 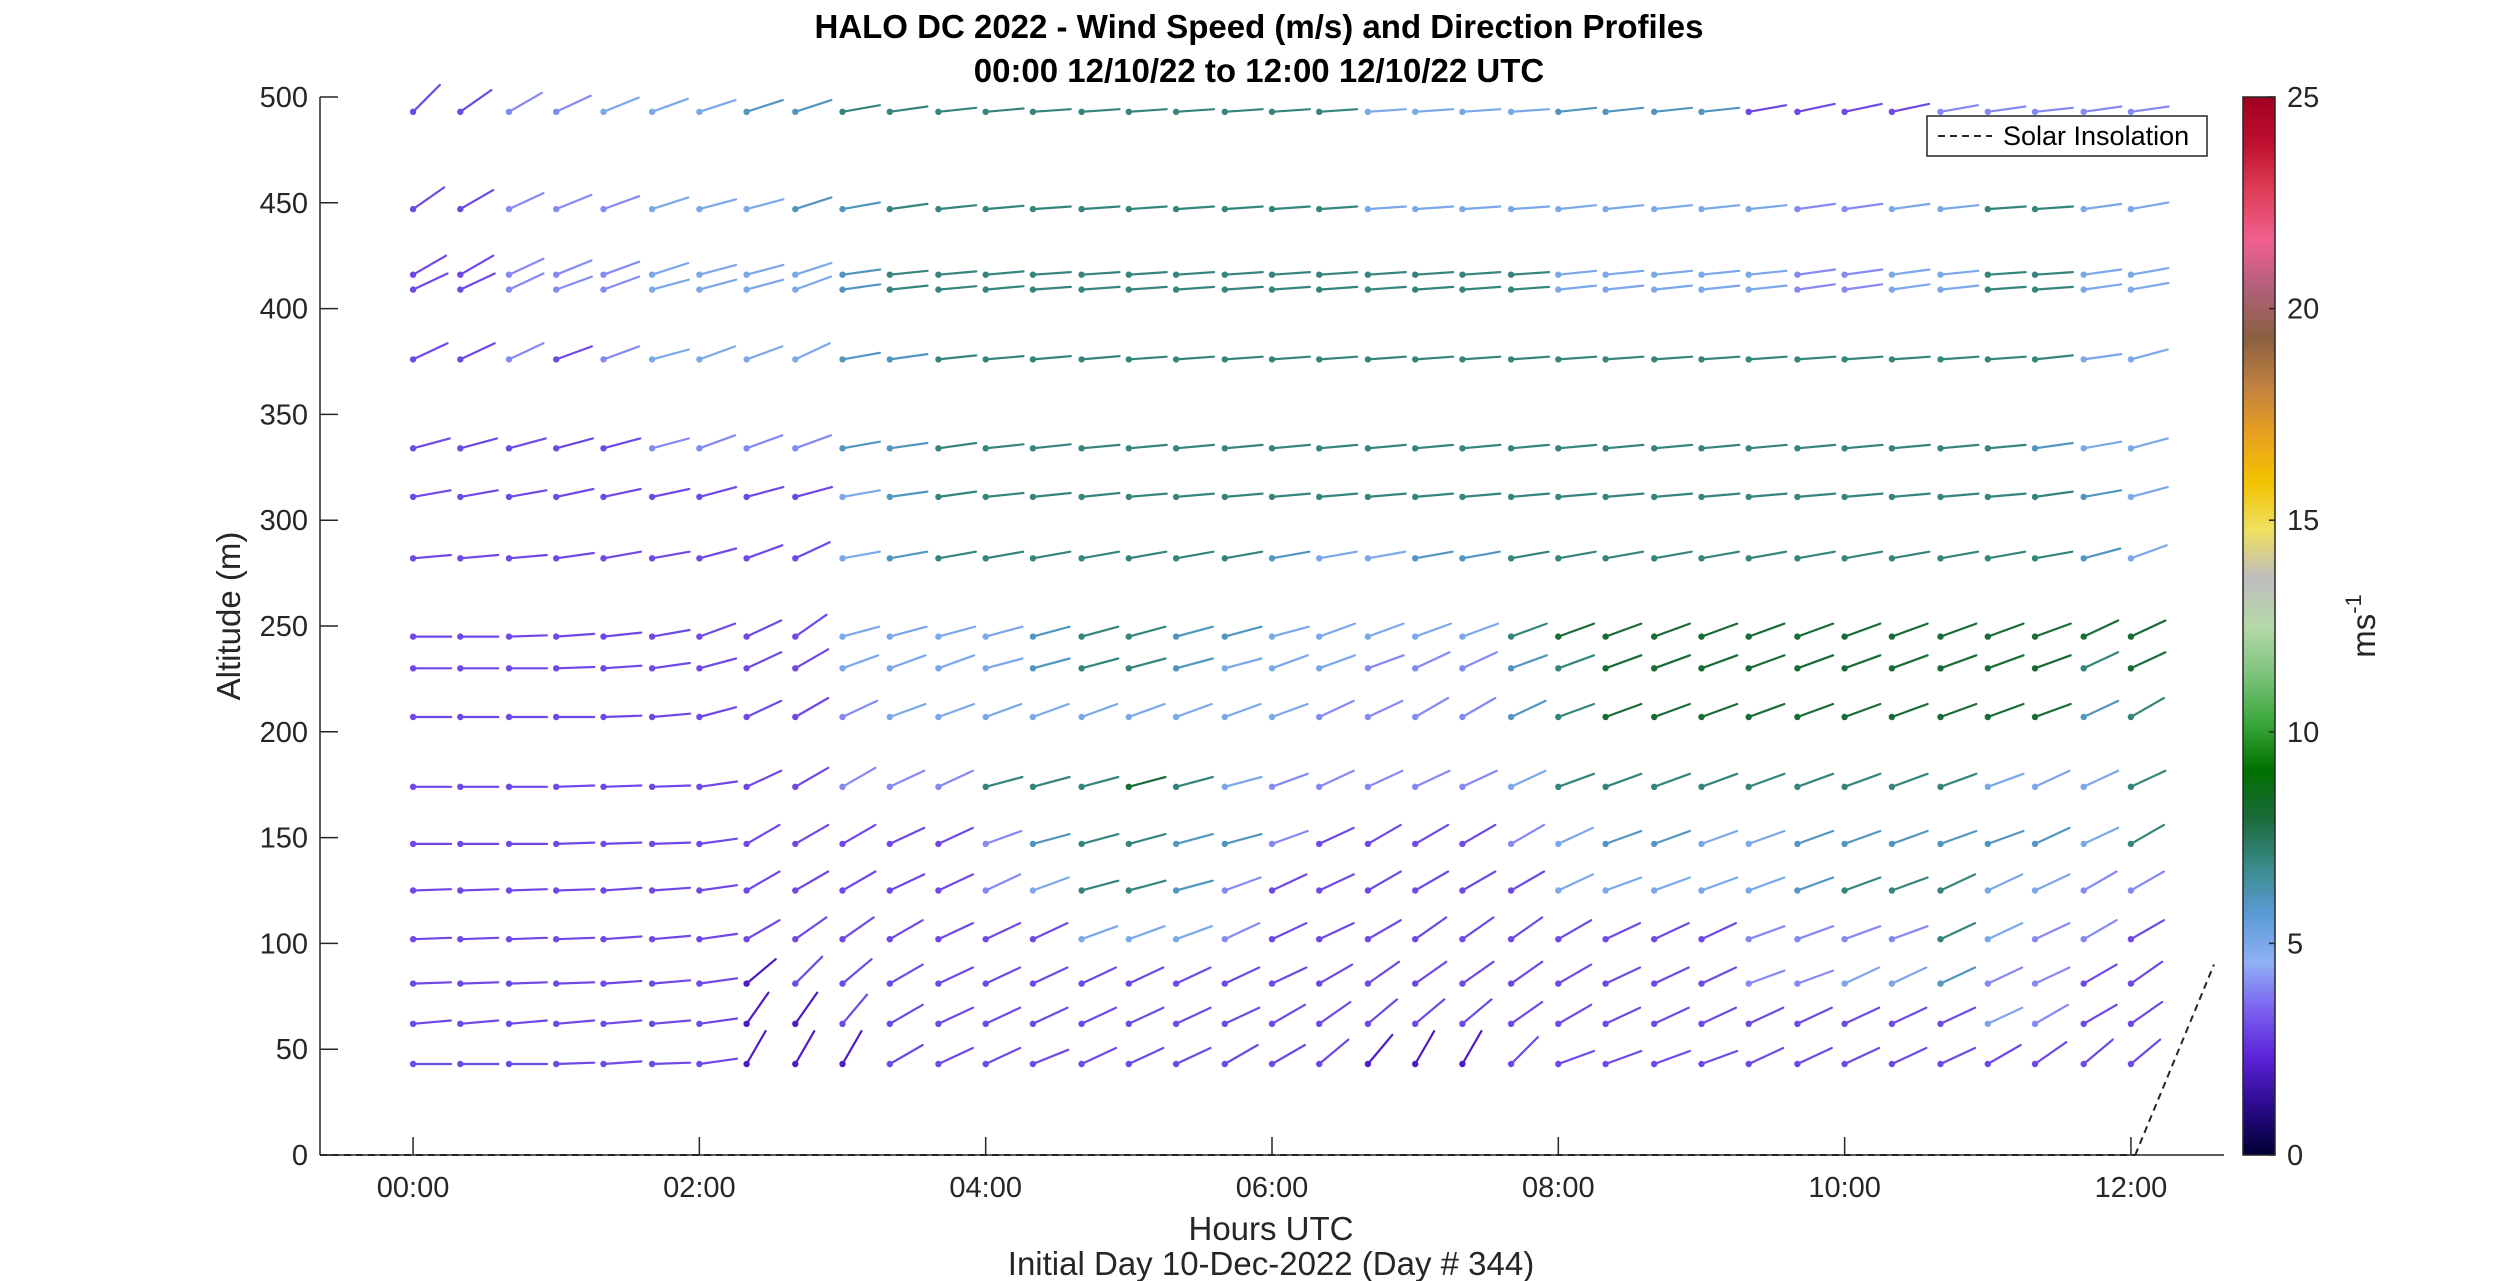 I want to click on legend-entry-solar: Solar Insolation, so click(x=2096, y=136).